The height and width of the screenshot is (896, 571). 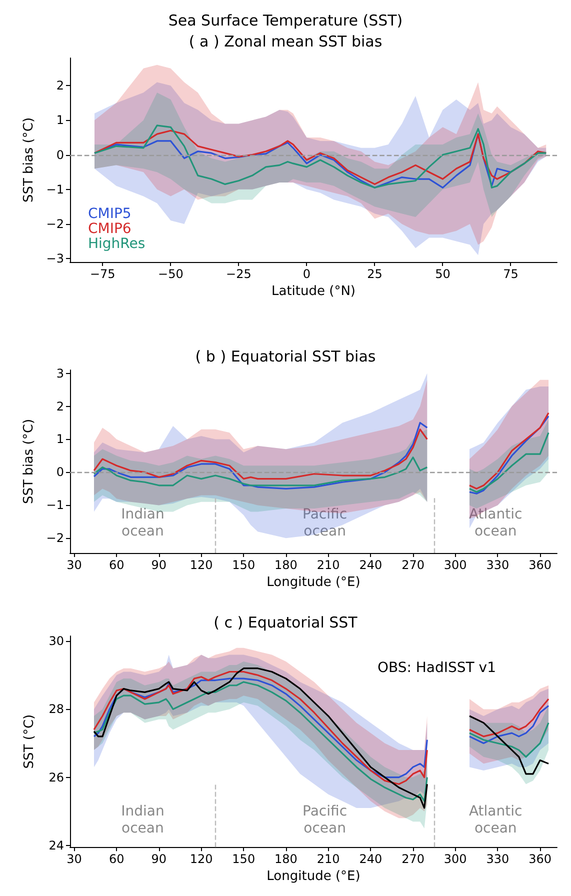 I want to click on chart-title: Sea Surface Temperature (SST), so click(x=285, y=21).